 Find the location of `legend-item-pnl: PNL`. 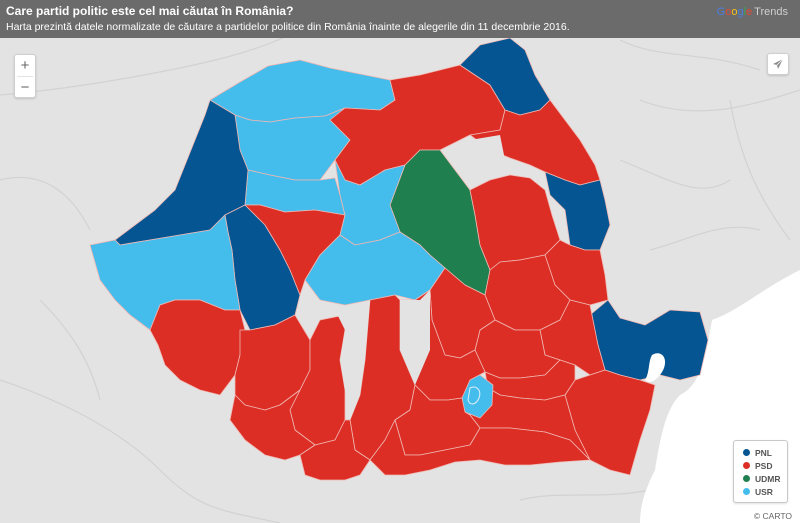

legend-item-pnl: PNL is located at coordinates (765, 452).